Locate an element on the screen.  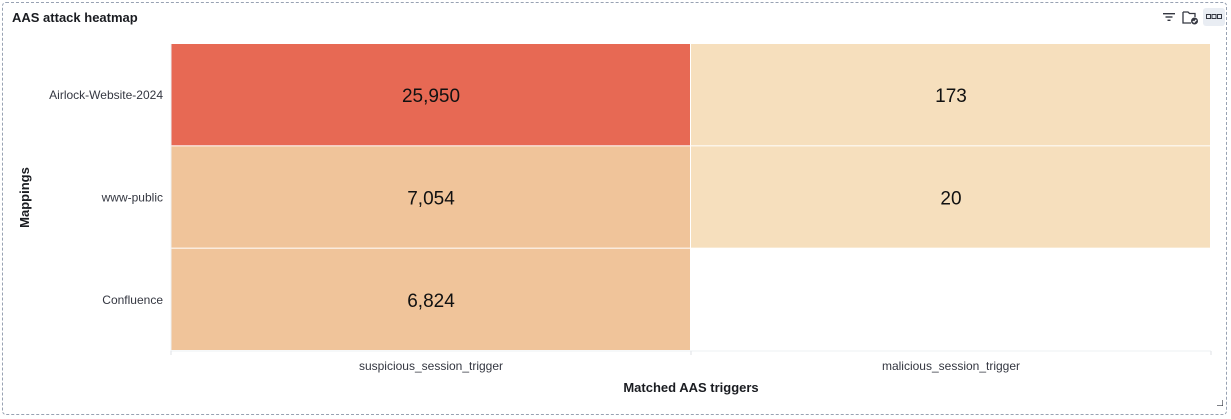
cell-value-label: 25,950 is located at coordinates (431, 96).